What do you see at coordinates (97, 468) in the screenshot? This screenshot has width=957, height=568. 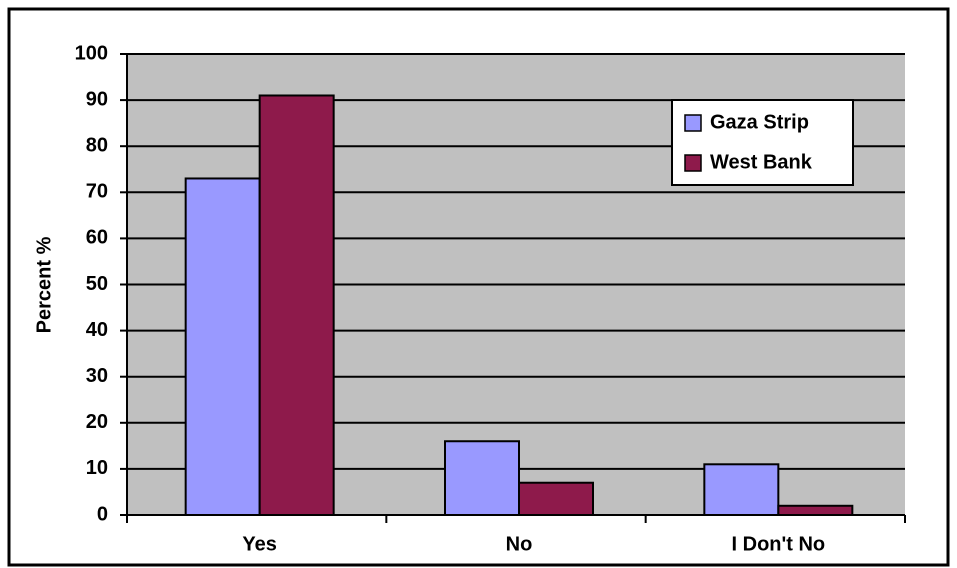 I see `y-tick-label: 10` at bounding box center [97, 468].